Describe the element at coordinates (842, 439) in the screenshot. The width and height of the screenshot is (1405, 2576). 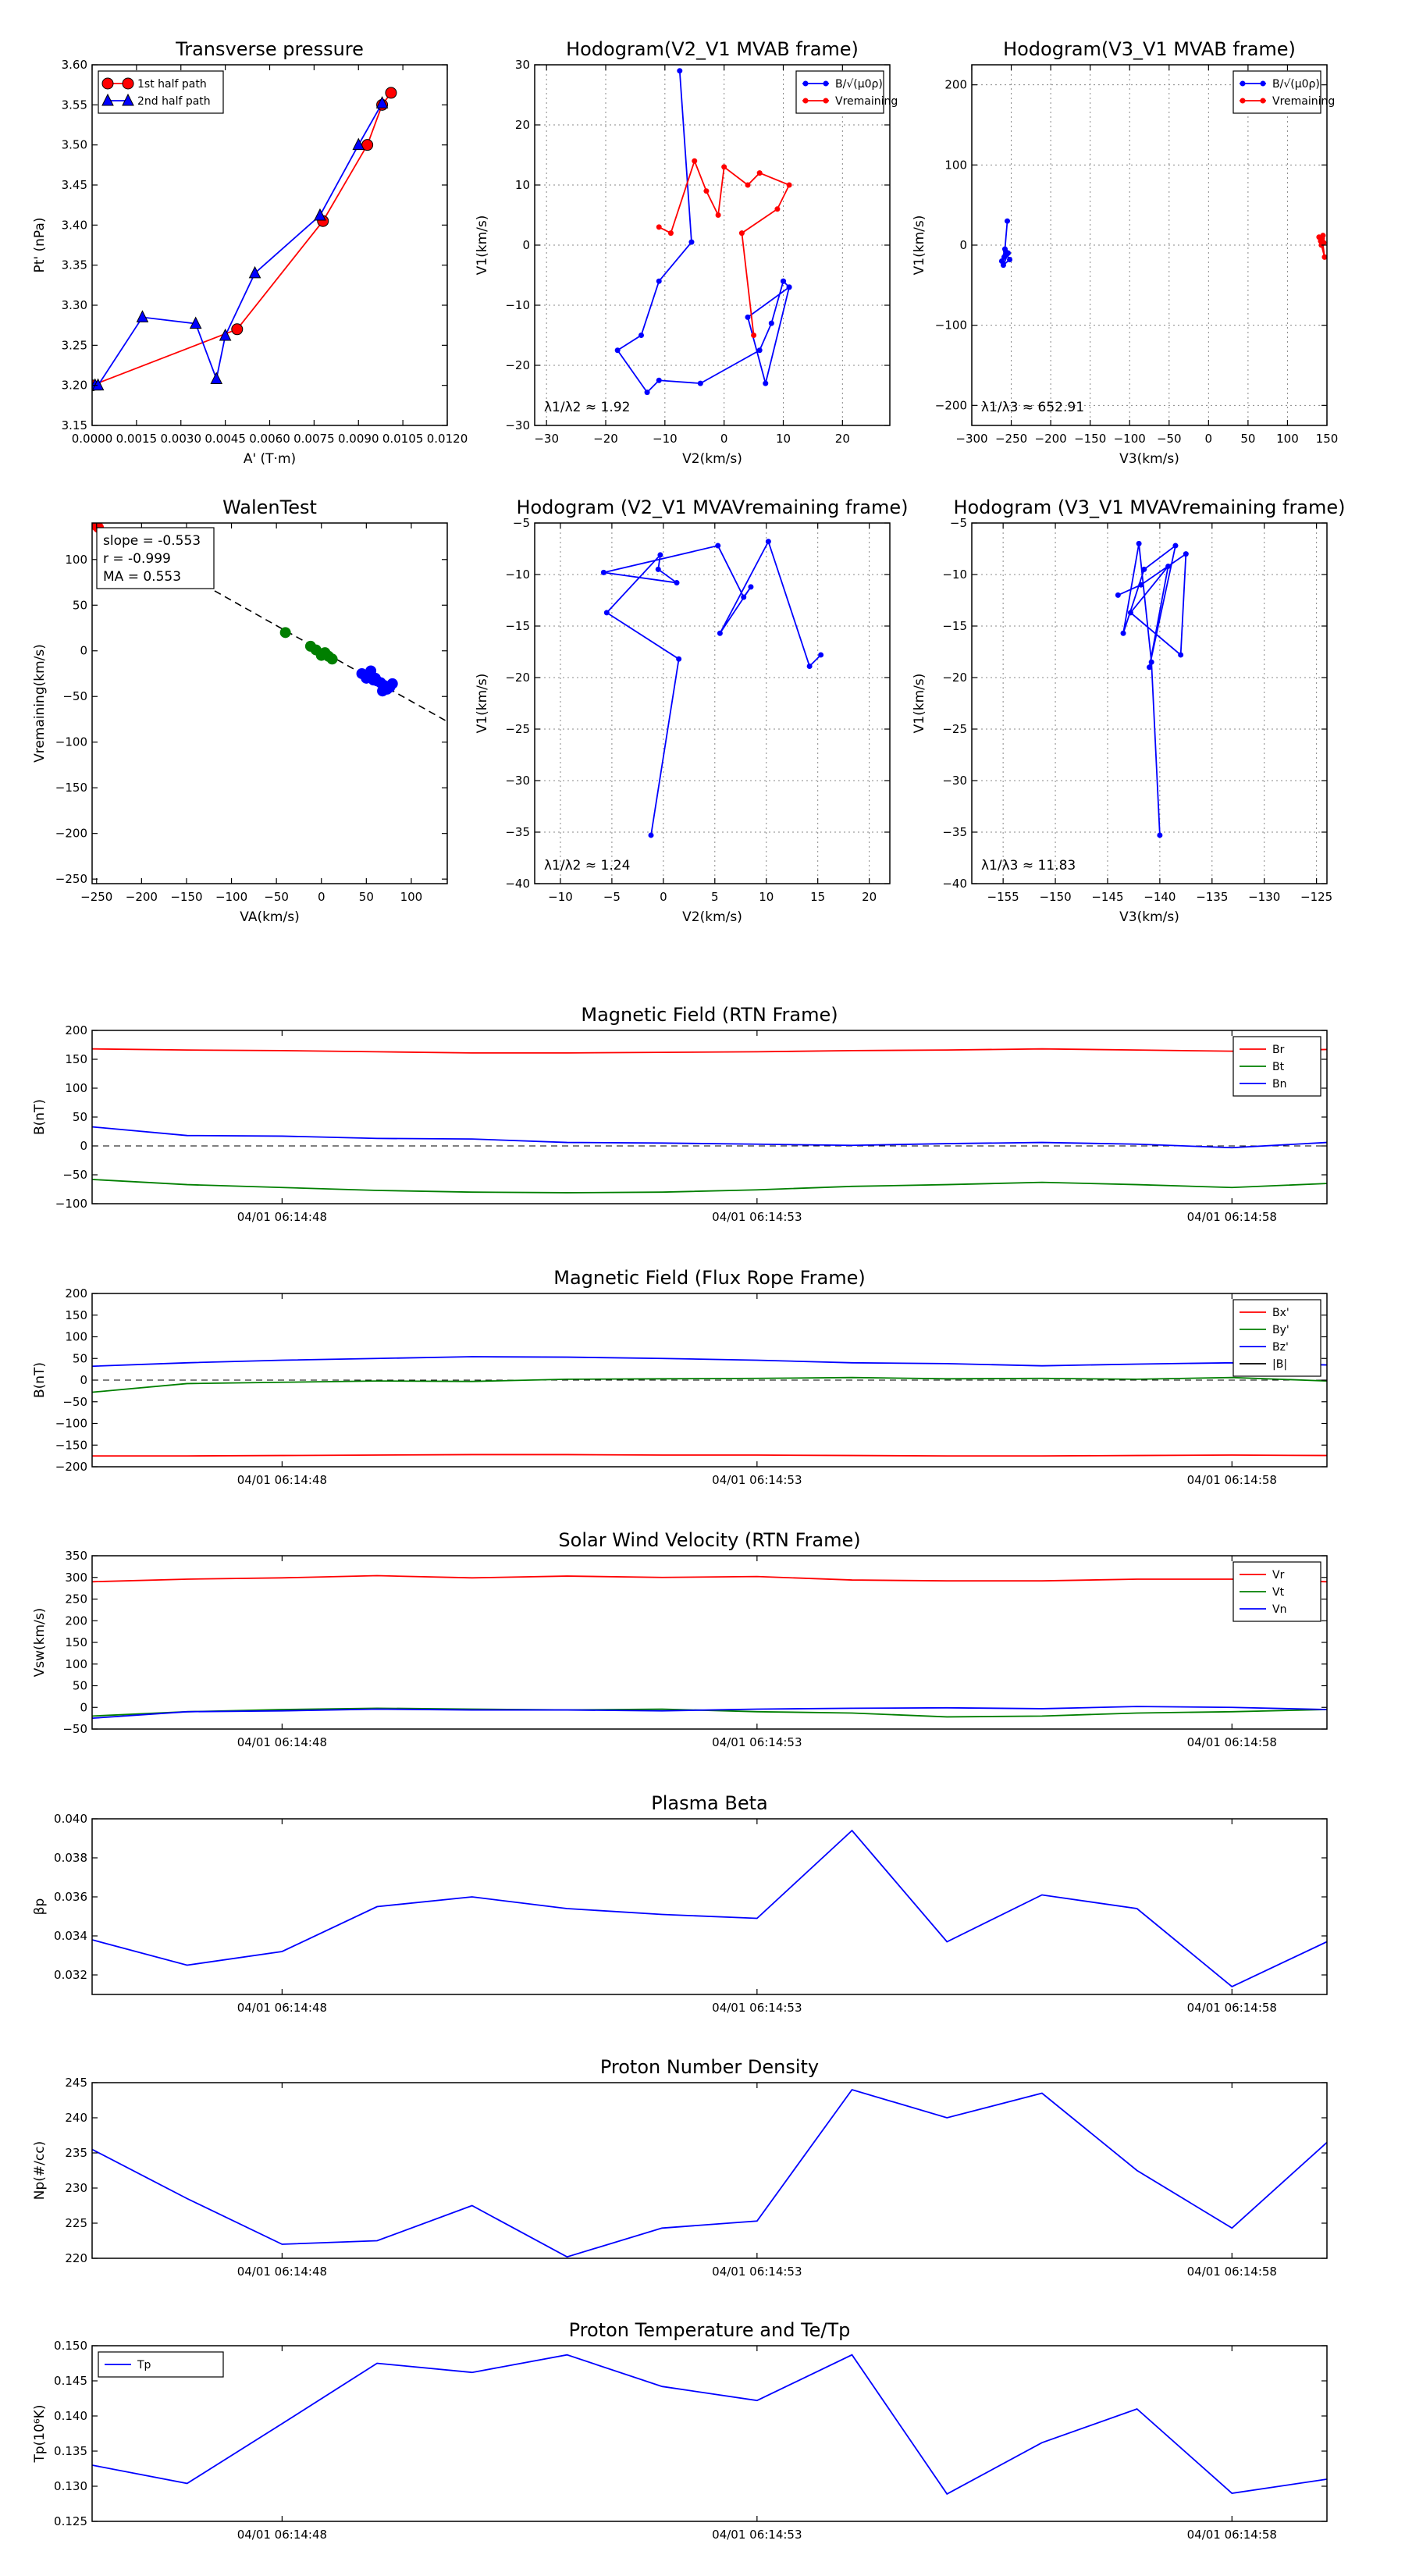
I see `x-tick-label: 20` at that location.